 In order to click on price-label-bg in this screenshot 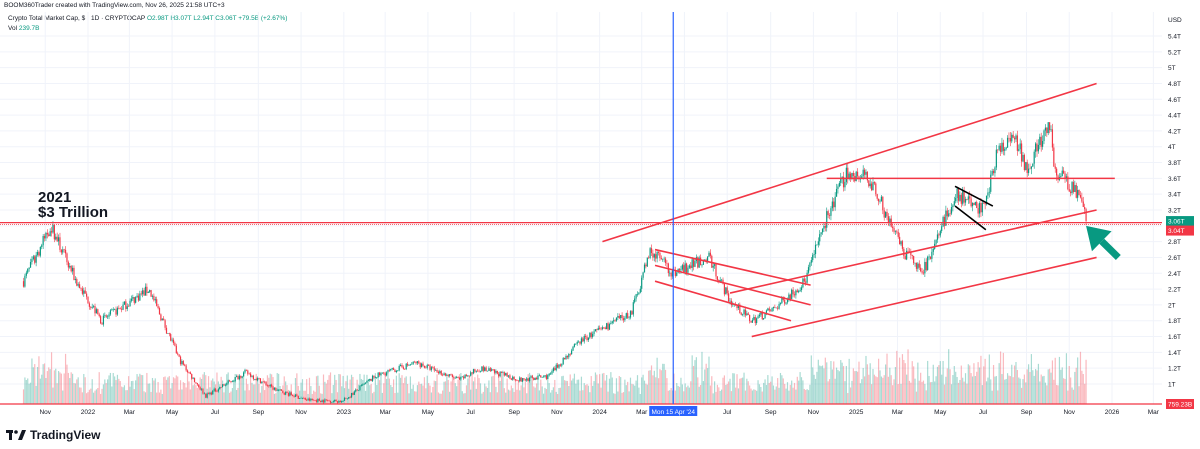, I will do `click(1180, 404)`.